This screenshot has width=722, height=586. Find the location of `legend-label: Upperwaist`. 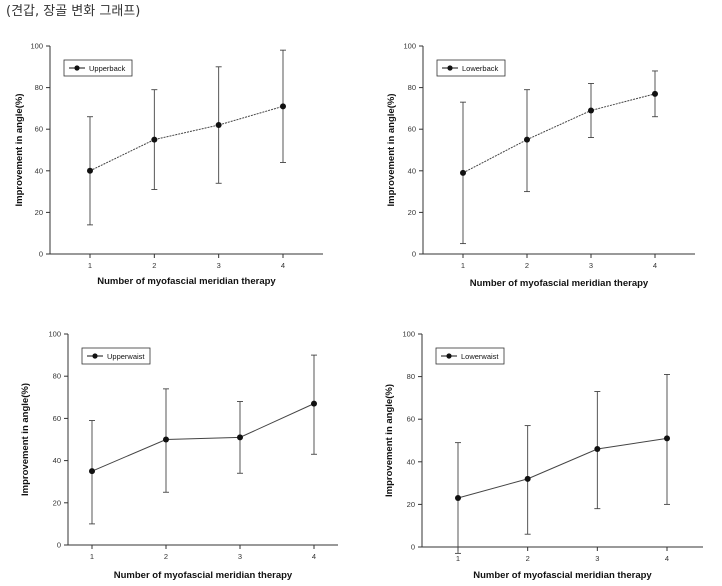

legend-label: Upperwaist is located at coordinates (126, 356).